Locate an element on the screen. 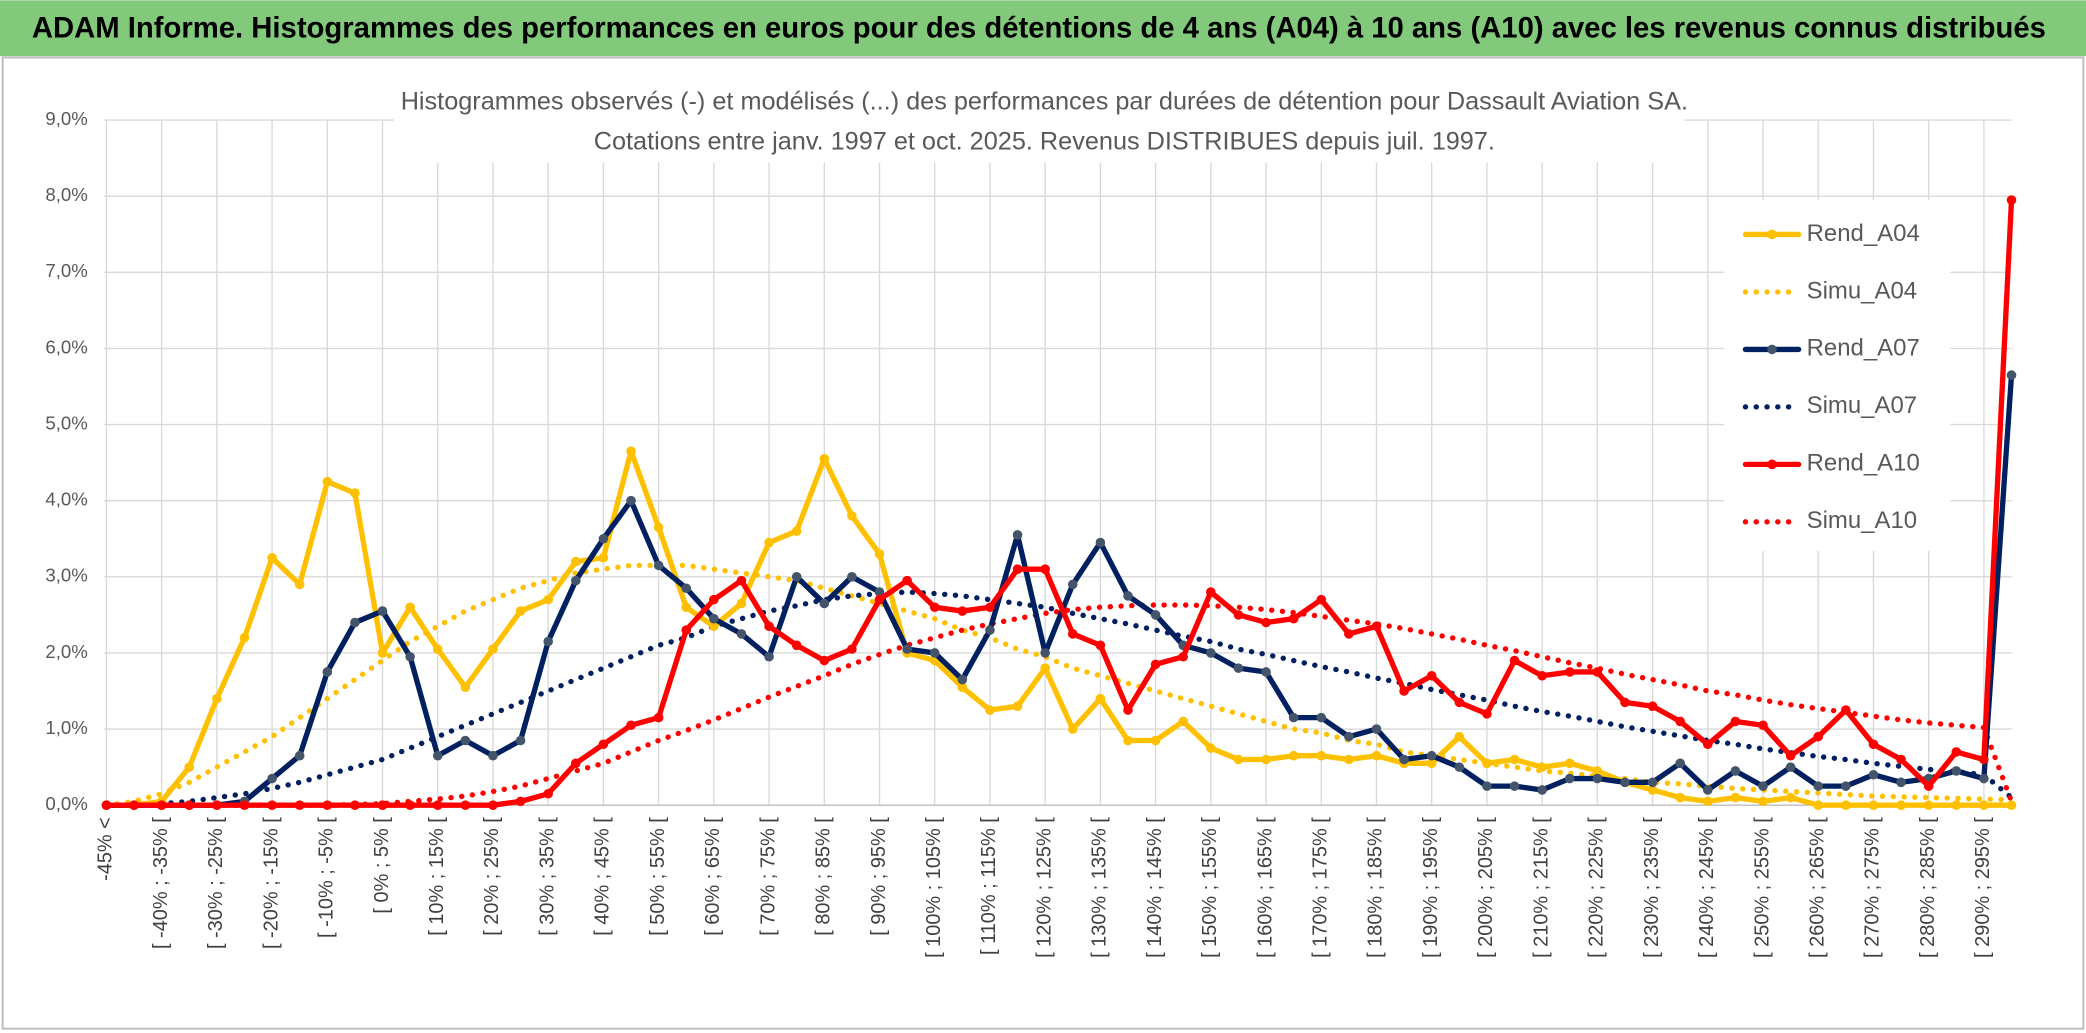 The height and width of the screenshot is (1033, 2086). legend-label: Simu_A10 is located at coordinates (1862, 520).